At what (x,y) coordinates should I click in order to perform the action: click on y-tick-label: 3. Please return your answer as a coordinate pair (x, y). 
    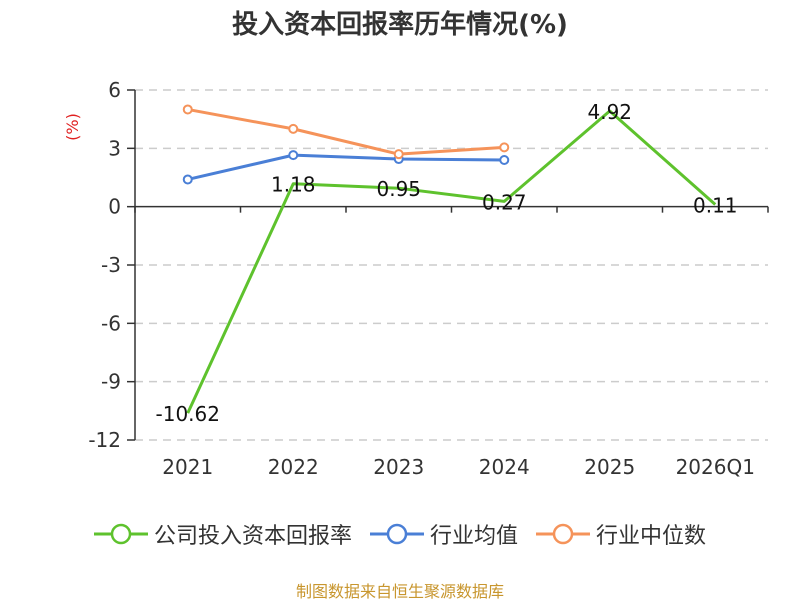
    Looking at the image, I should click on (114, 148).